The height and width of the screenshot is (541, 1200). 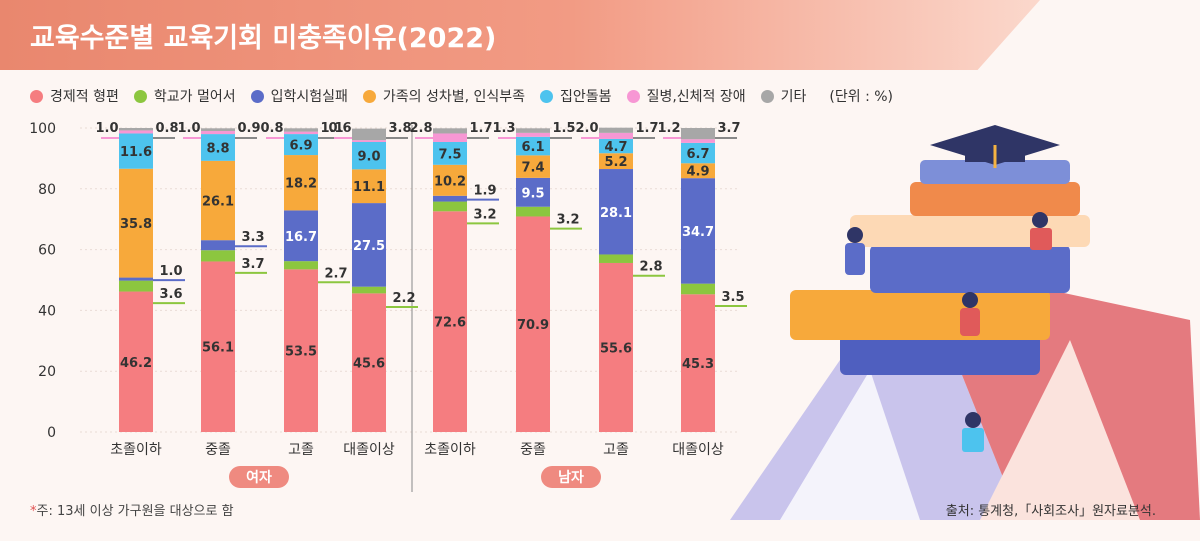 I want to click on data-label: 0.6, so click(x=339, y=128).